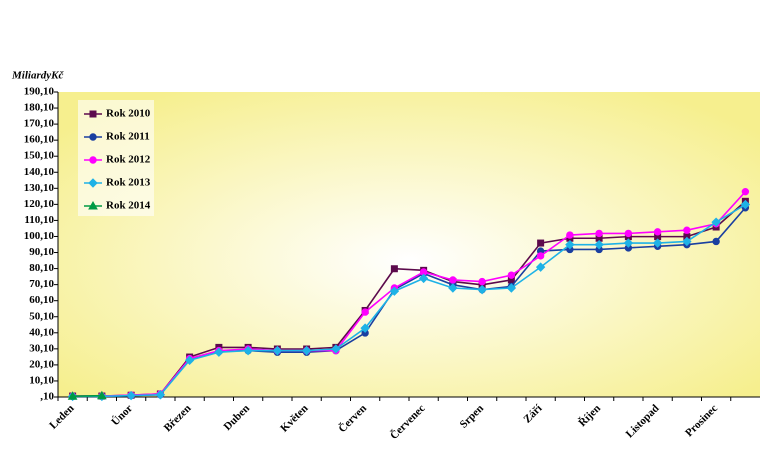  I want to click on x-tick-label: Prosinec, so click(701, 420).